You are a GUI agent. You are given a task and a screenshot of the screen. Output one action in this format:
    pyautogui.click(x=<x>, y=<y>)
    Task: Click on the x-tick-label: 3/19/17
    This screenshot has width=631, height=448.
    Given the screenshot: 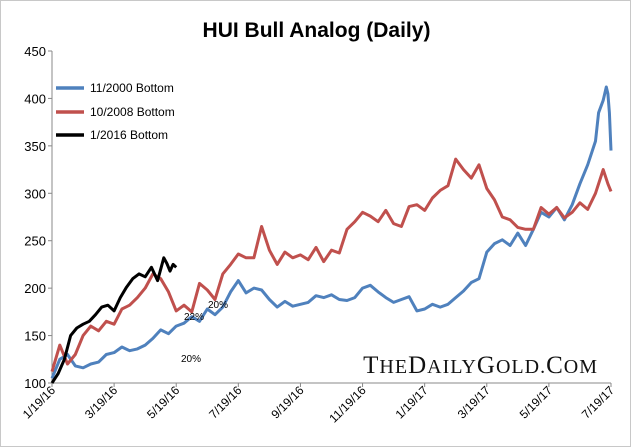 What is the action you would take?
    pyautogui.click(x=474, y=402)
    